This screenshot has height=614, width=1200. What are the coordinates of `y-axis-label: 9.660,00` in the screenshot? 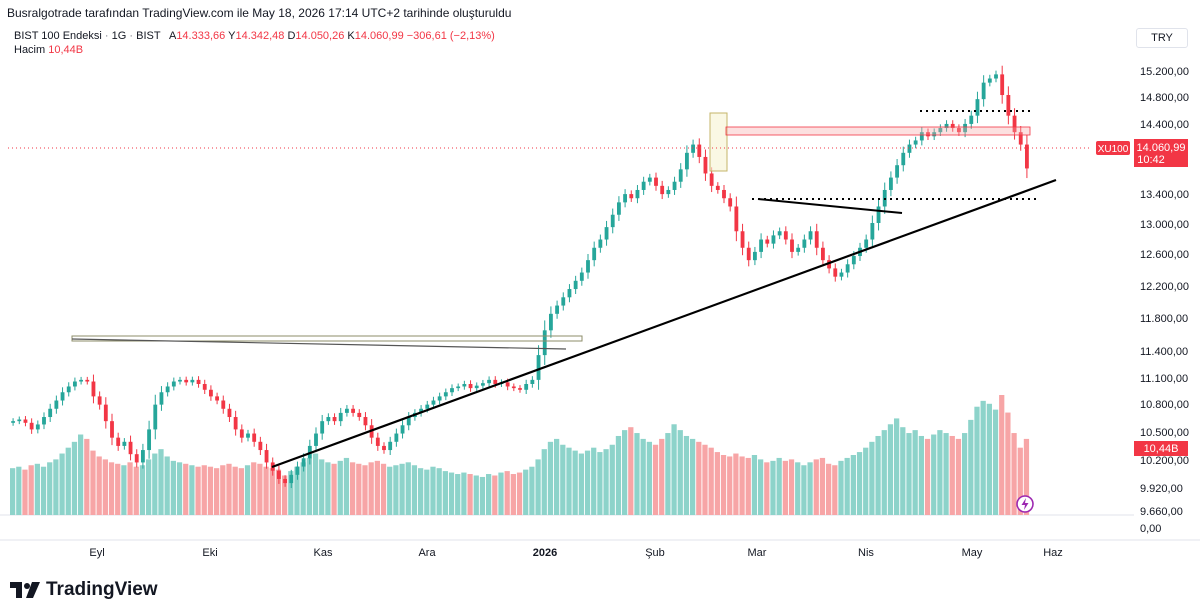 It's located at (1161, 512).